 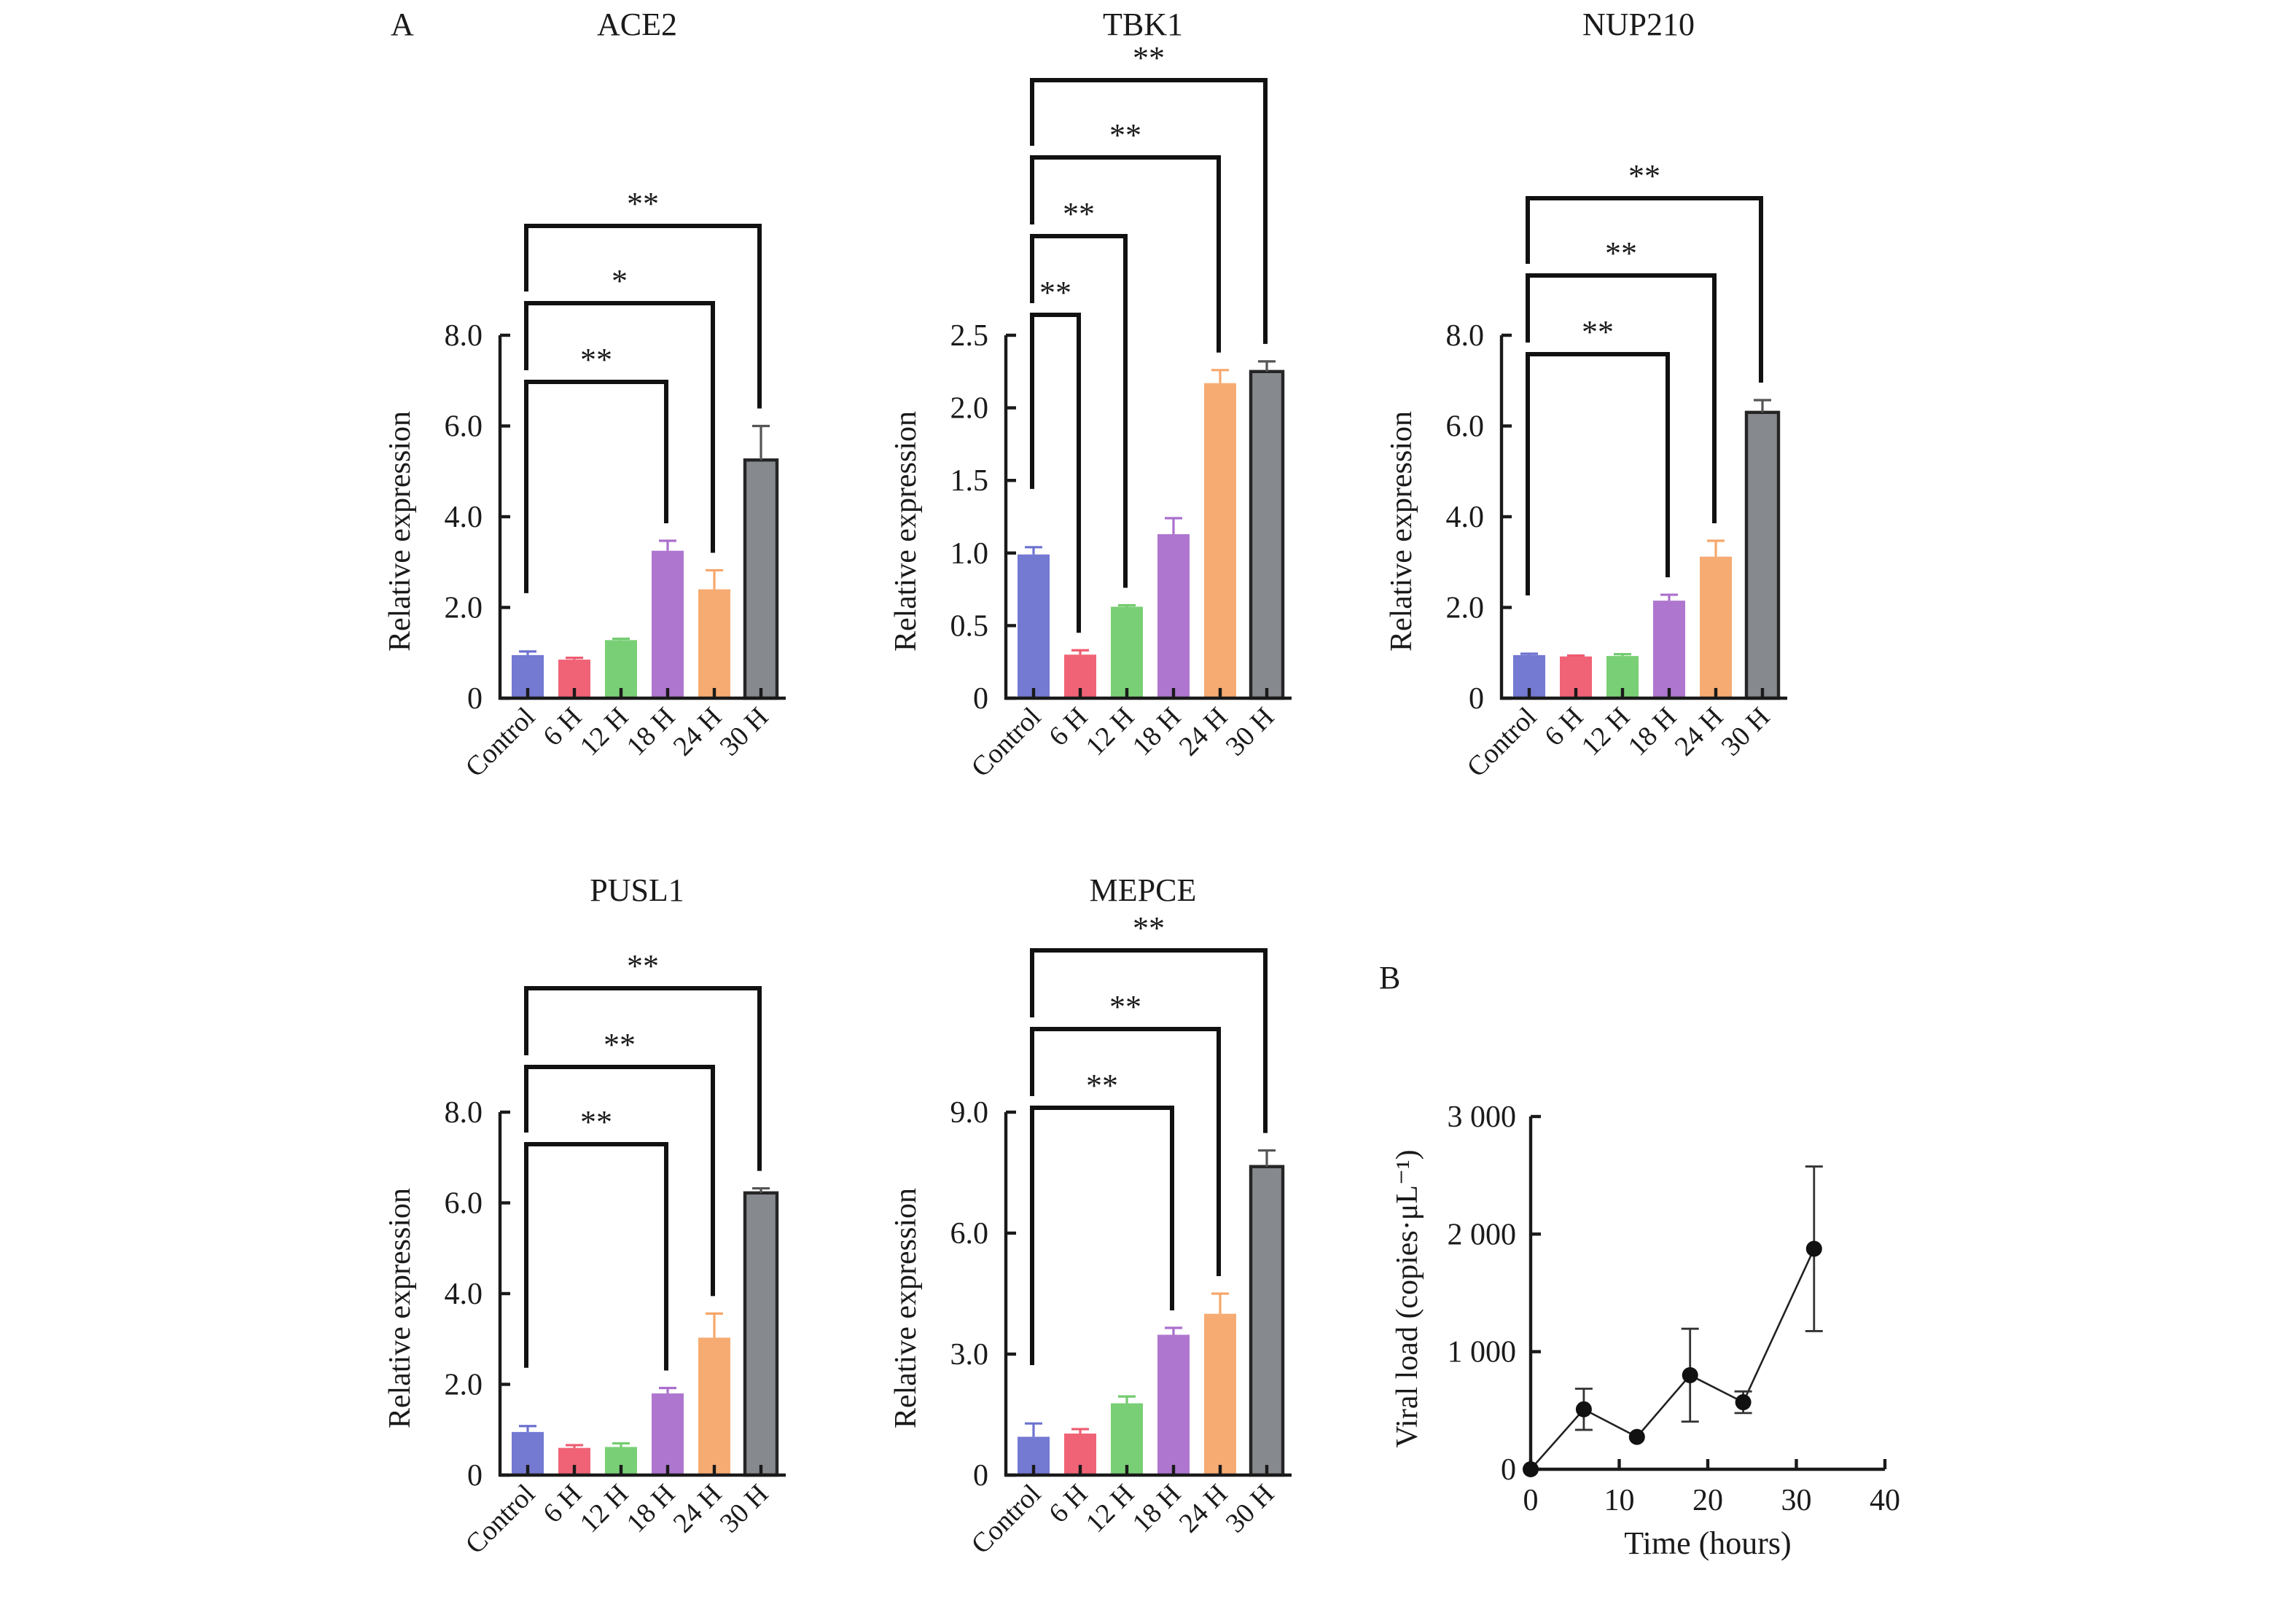 What do you see at coordinates (969, 481) in the screenshot?
I see `y-tick-label: 1.5` at bounding box center [969, 481].